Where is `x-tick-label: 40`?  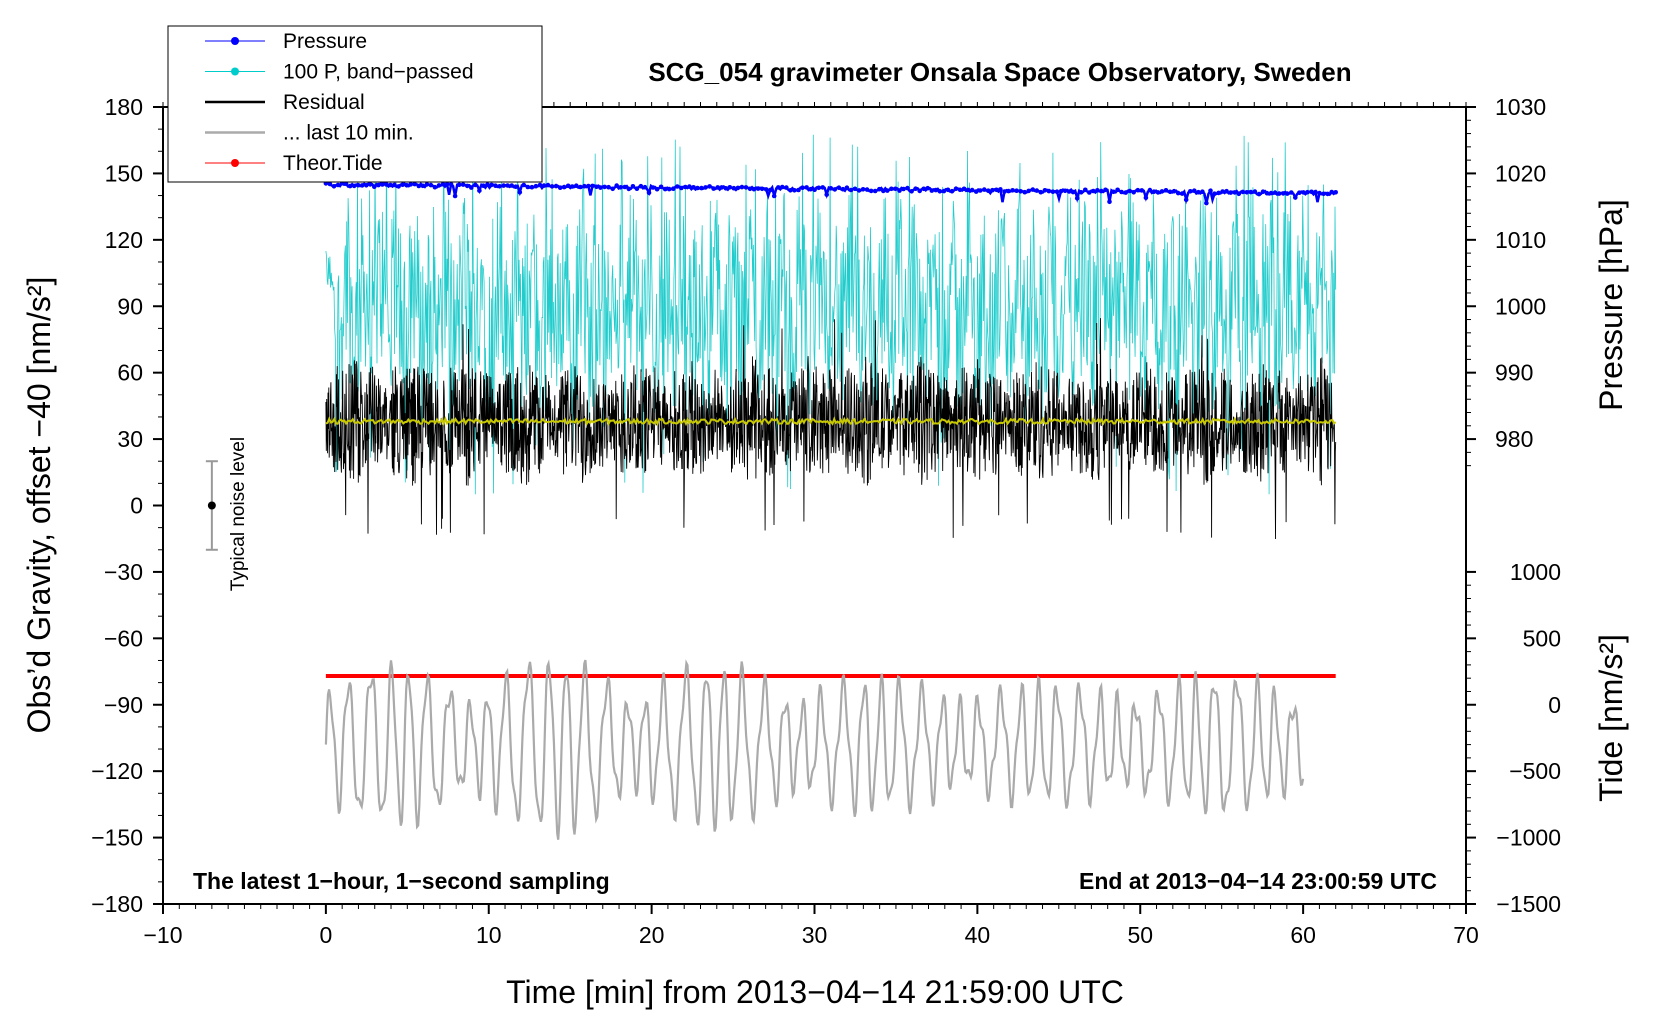
x-tick-label: 40 is located at coordinates (978, 935).